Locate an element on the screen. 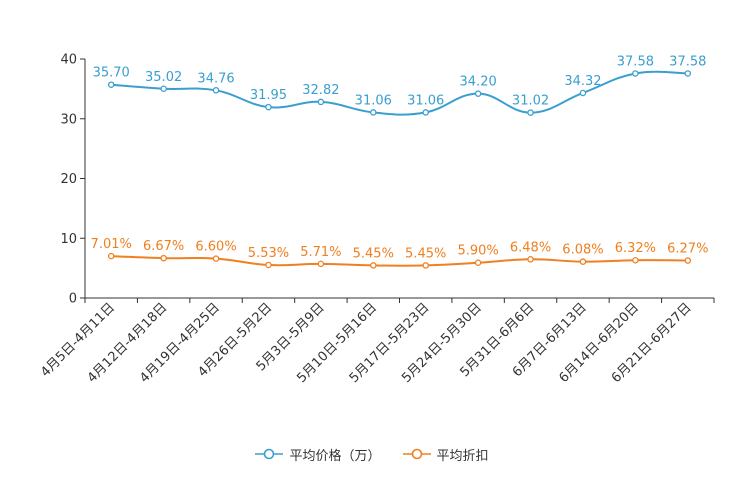 Image resolution: width=744 pixels, height=496 pixels. data-label: 34.20 is located at coordinates (478, 82).